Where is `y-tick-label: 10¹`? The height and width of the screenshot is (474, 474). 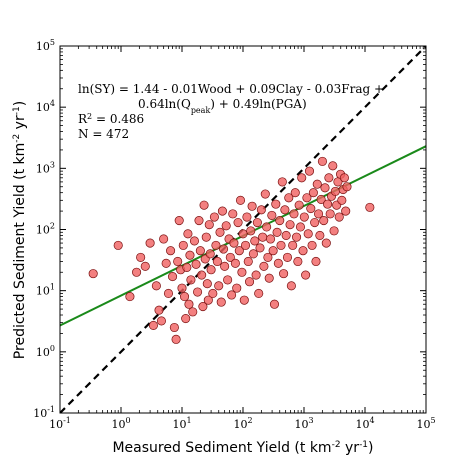
y-tick-label: 10¹ is located at coordinates (45, 290).